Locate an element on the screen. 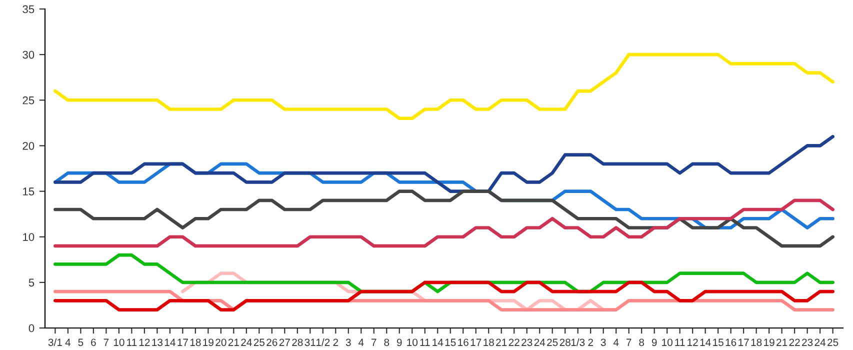  x-tick-label: 1/2 is located at coordinates (323, 342).